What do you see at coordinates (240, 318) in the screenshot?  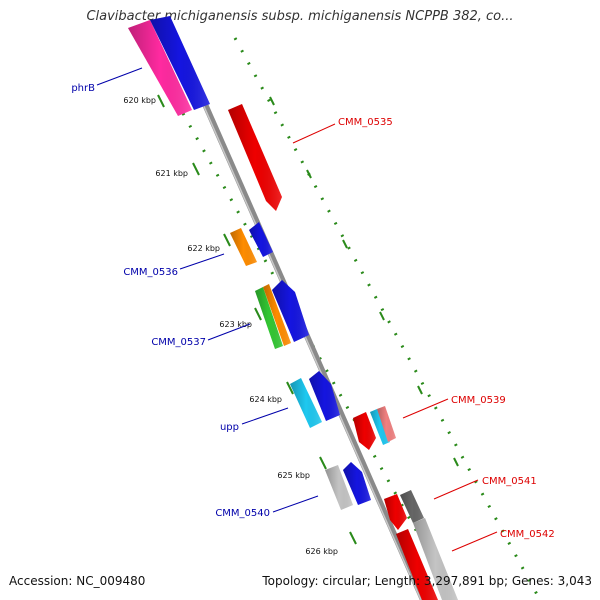 I see `tick-623-kbp: 623 kbp` at bounding box center [240, 318].